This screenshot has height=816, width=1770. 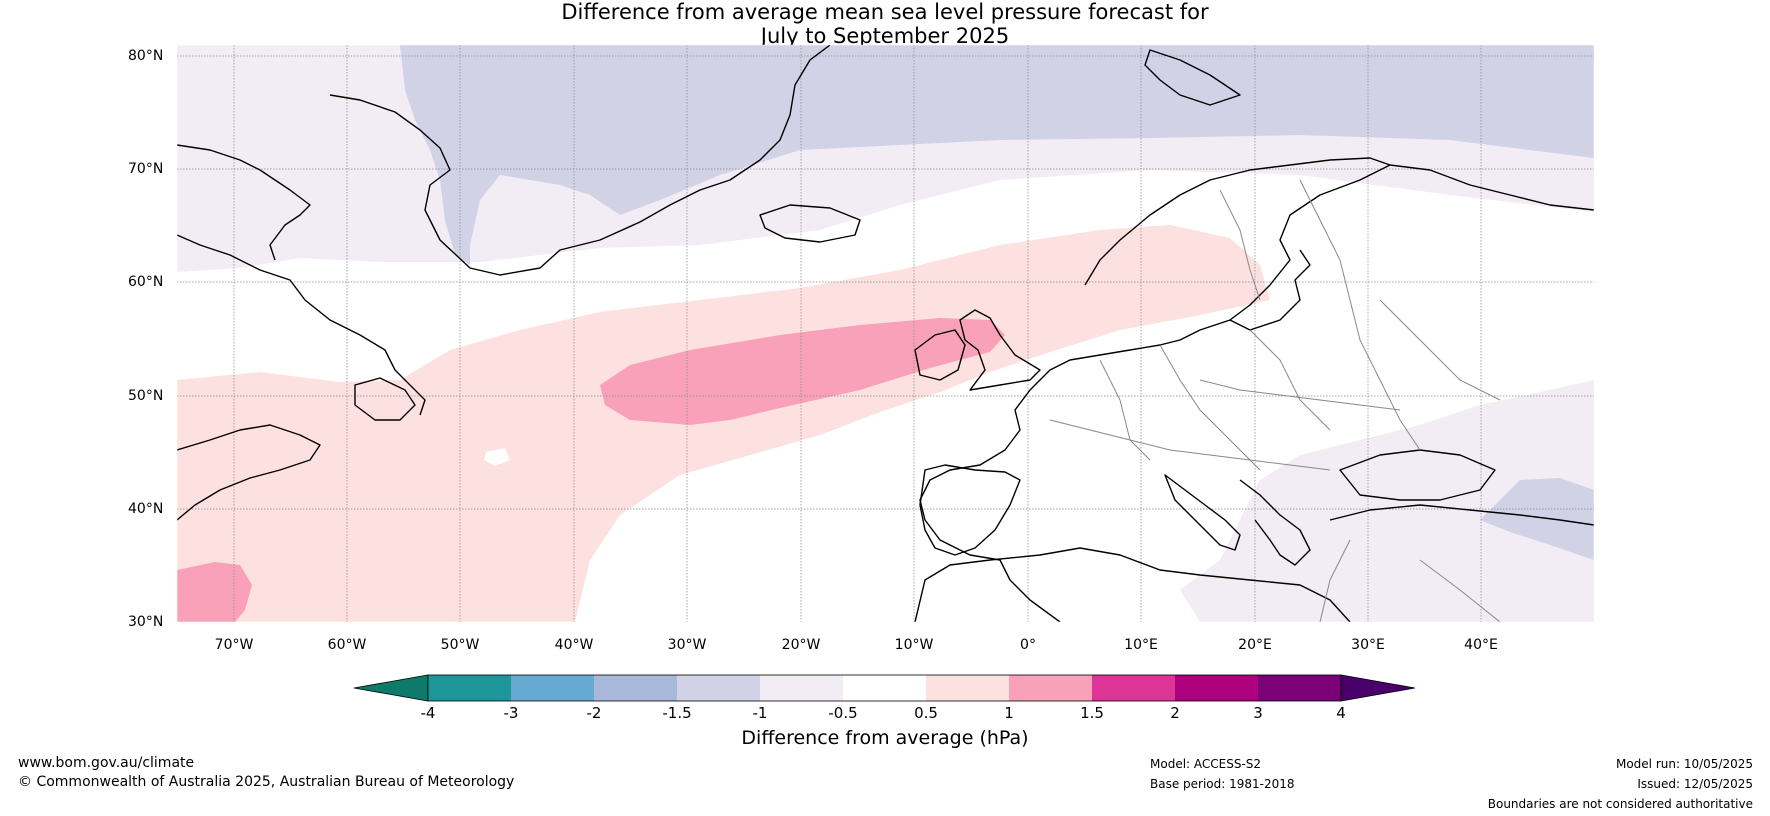 What do you see at coordinates (1491, 187) in the screenshot?
I see `coast-russia-arctic` at bounding box center [1491, 187].